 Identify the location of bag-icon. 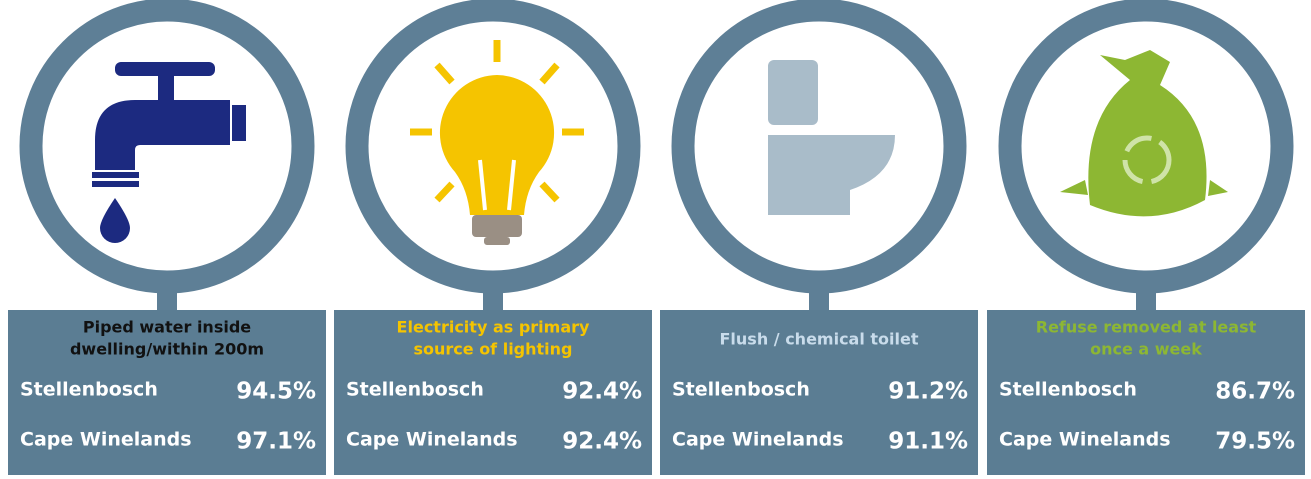
(1144, 133).